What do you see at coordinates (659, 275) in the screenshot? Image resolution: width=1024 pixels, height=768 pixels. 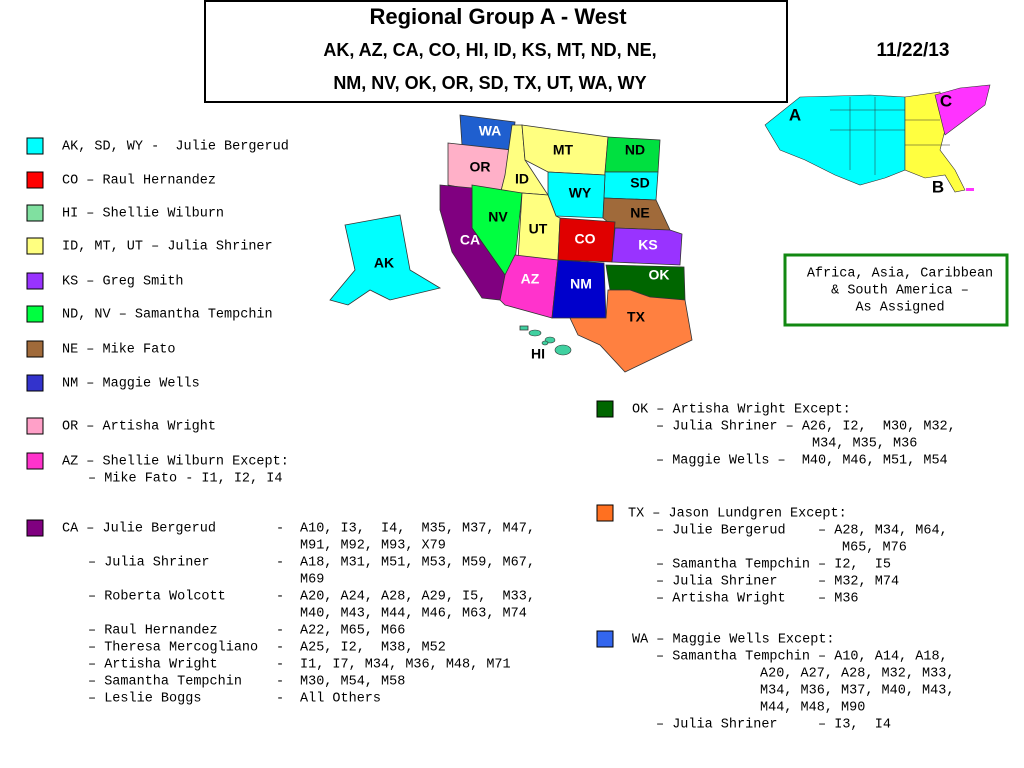 I see `state-label: OK` at bounding box center [659, 275].